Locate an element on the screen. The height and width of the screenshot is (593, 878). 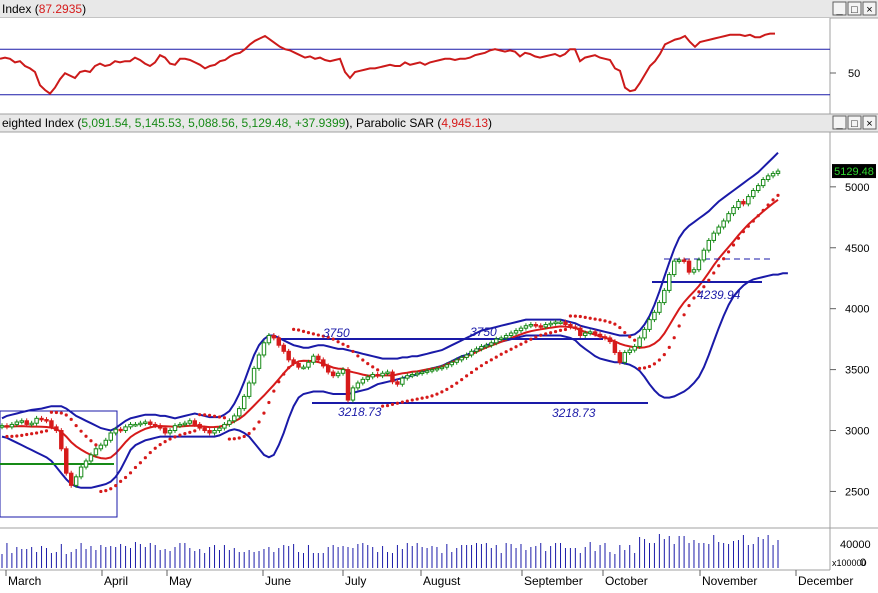
rsi-maximize-button: □ is located at coordinates (854, 8).